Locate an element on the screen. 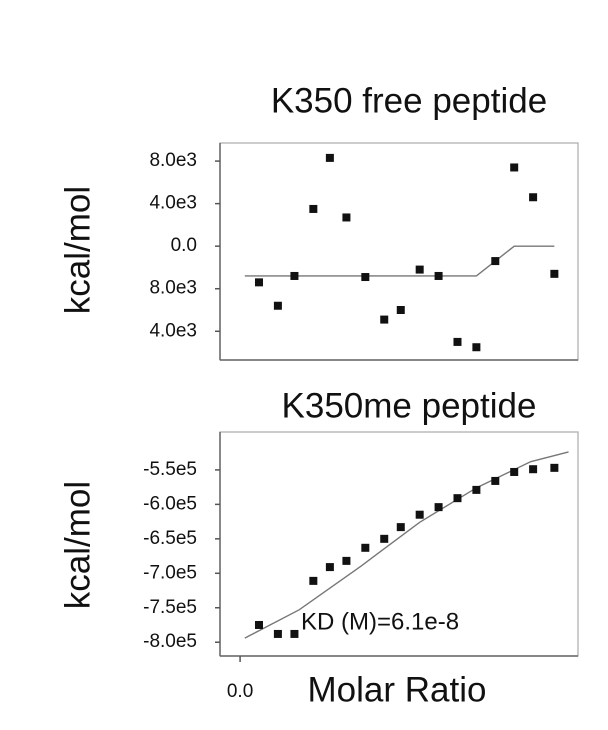 The image size is (608, 730). chart-title: K350 free peptide is located at coordinates (409, 100).